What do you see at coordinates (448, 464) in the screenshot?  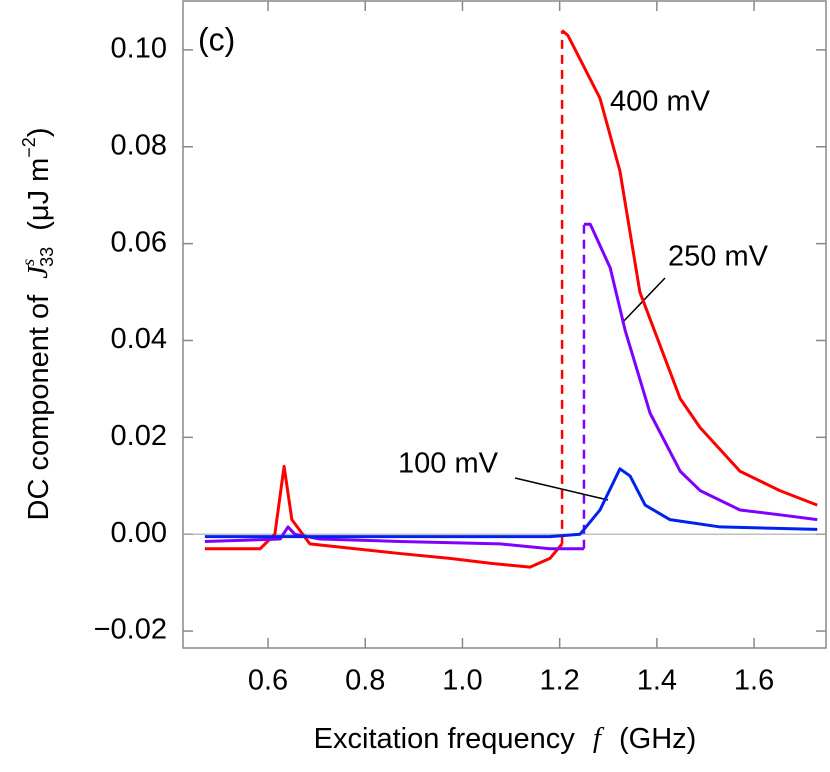 I see `series-label: 100 mV` at bounding box center [448, 464].